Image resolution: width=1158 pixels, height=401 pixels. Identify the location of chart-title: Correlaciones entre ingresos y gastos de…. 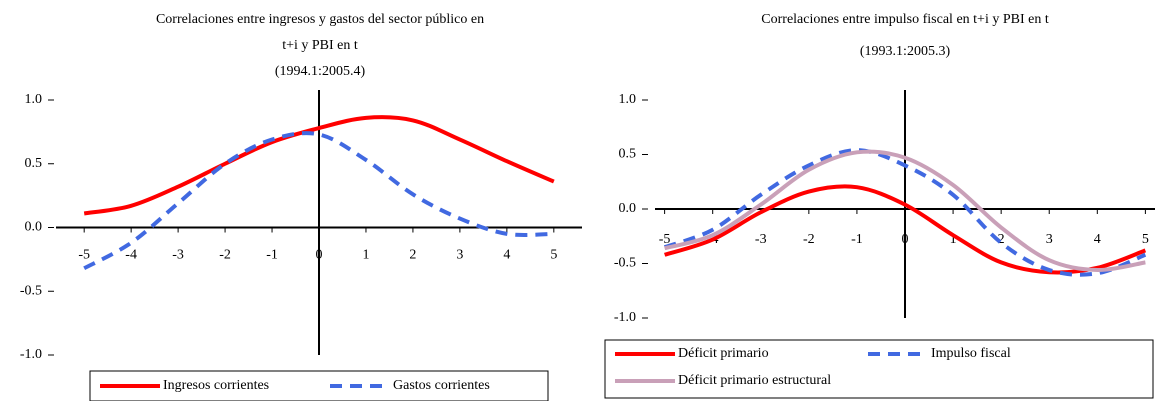
(320, 19).